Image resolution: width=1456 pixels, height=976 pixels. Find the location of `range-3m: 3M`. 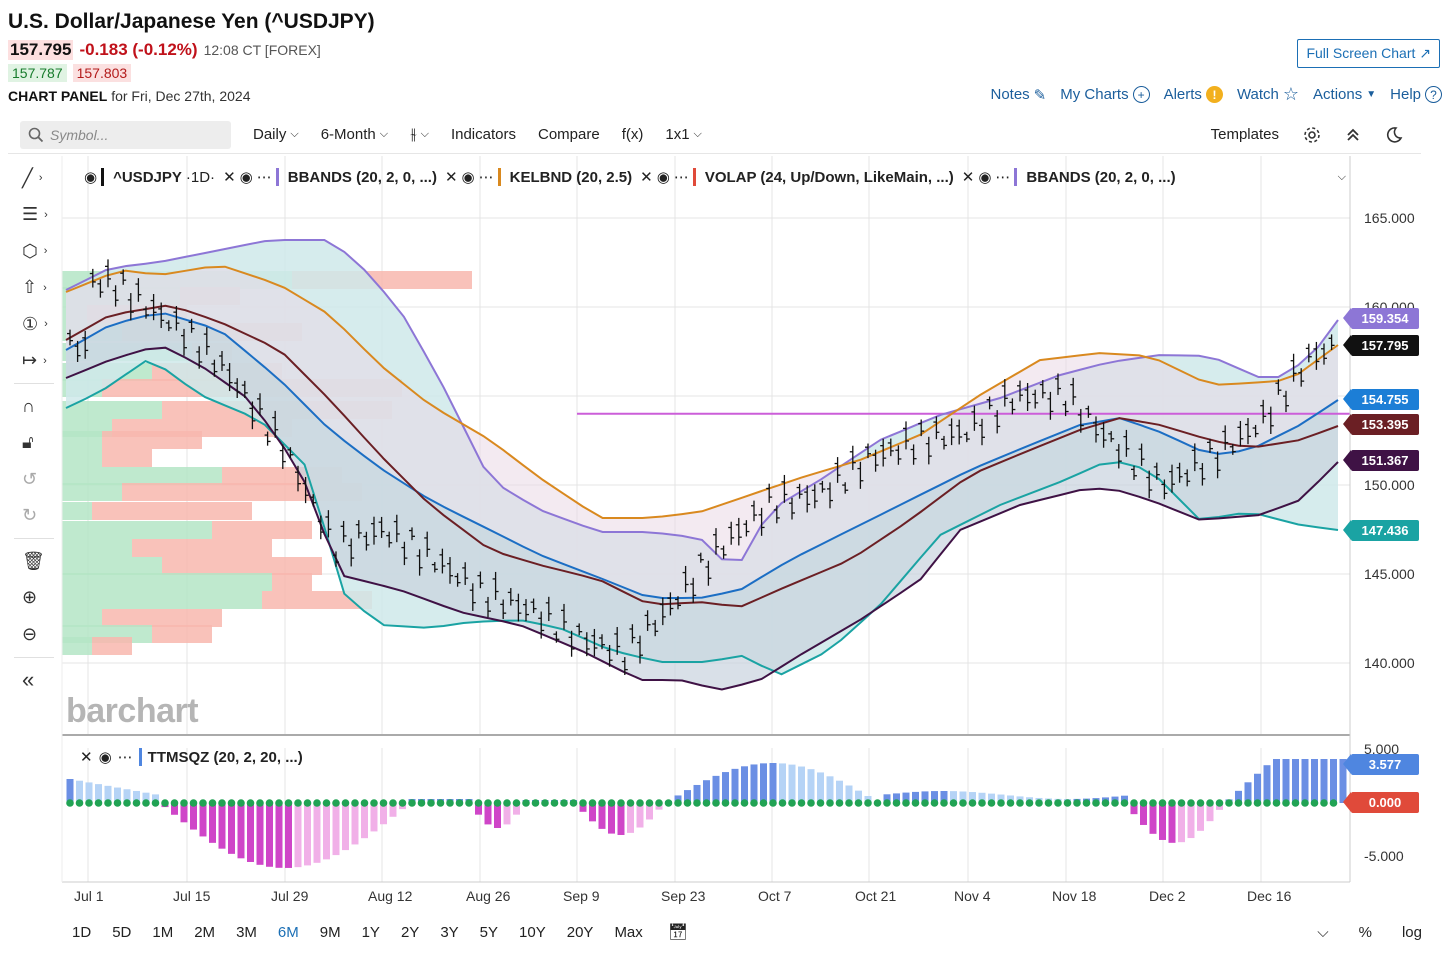

range-3m: 3M is located at coordinates (246, 932).